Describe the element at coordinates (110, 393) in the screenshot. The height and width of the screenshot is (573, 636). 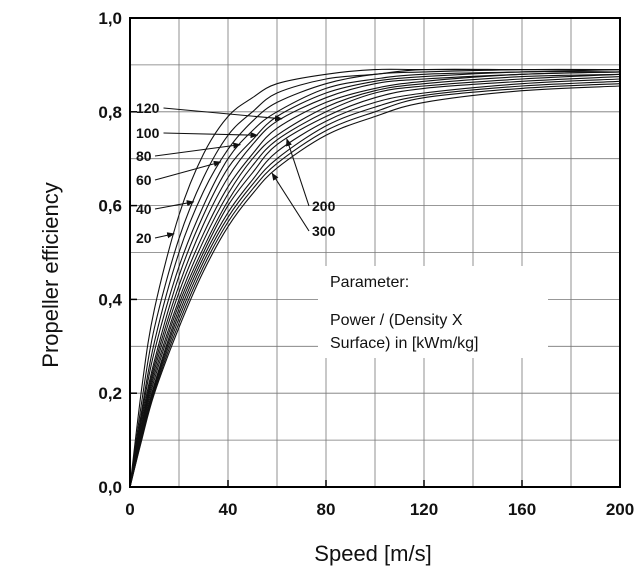
I see `y-tick-label: 0,2` at that location.